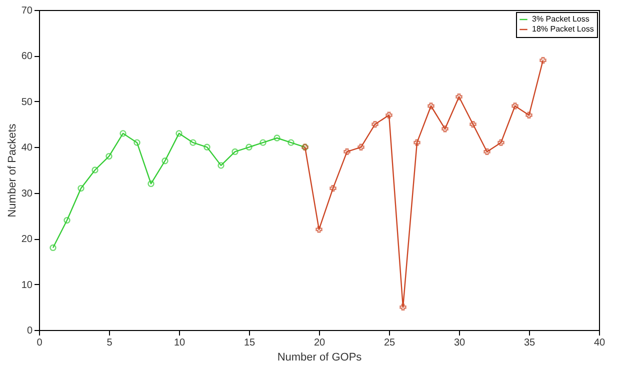  Describe the element at coordinates (39, 343) in the screenshot. I see `x-tick-label: 0` at that location.